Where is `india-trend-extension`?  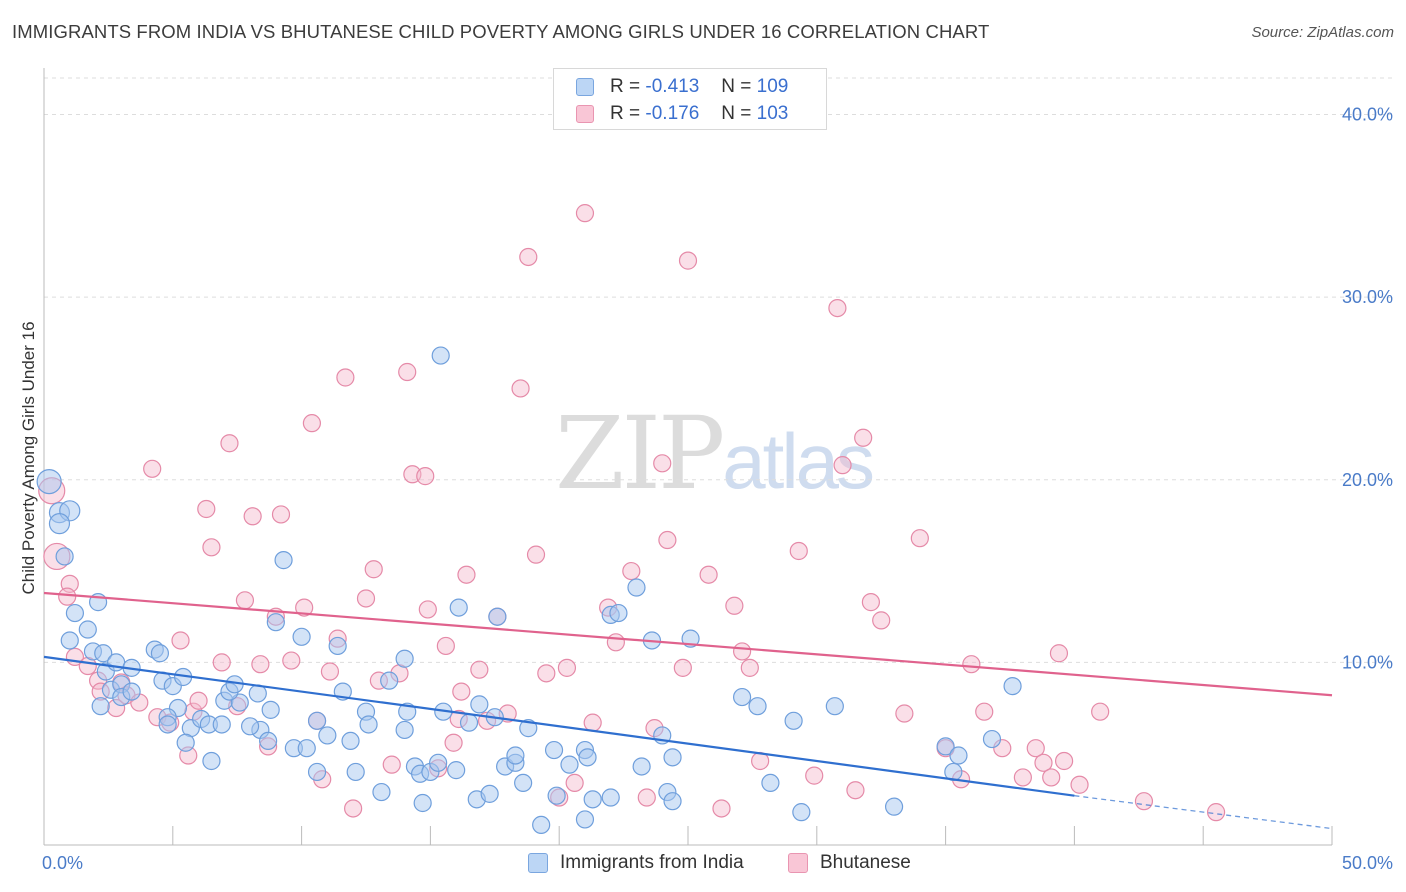
india-trend-extension is located at coordinates (1203, 812).